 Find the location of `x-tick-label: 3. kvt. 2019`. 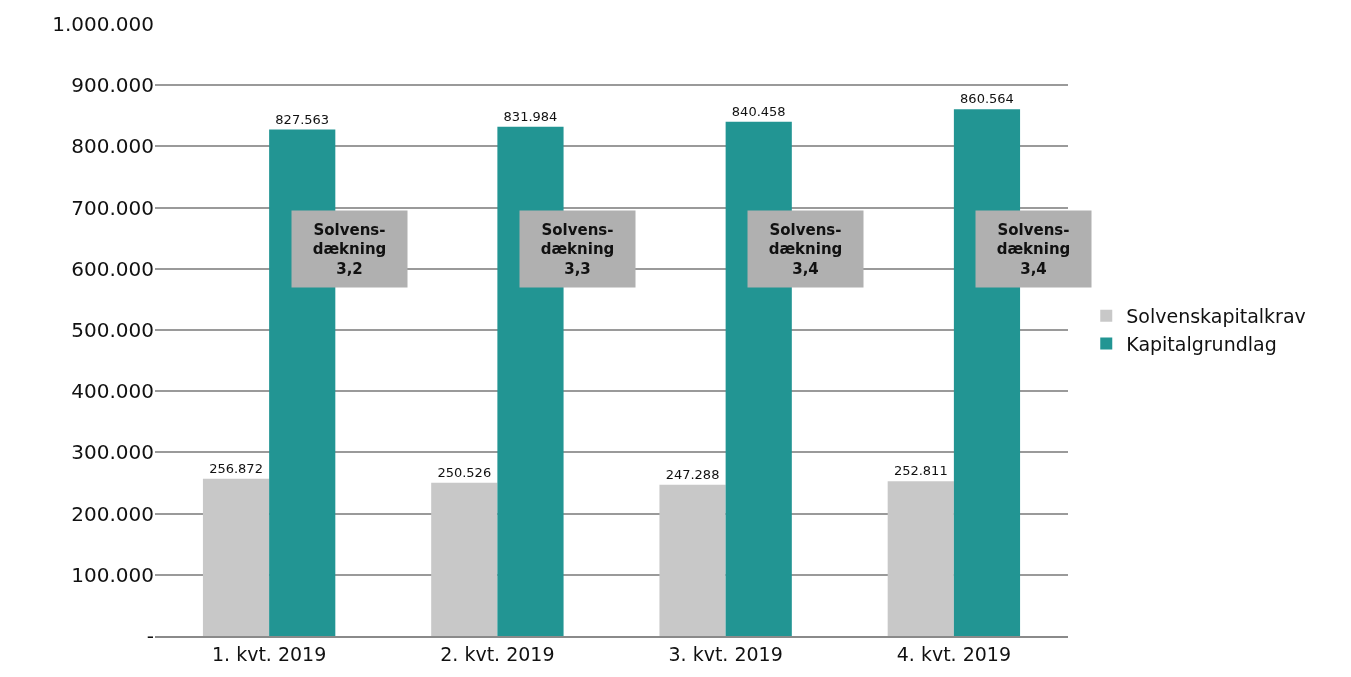

x-tick-label: 3. kvt. 2019 is located at coordinates (725, 653).